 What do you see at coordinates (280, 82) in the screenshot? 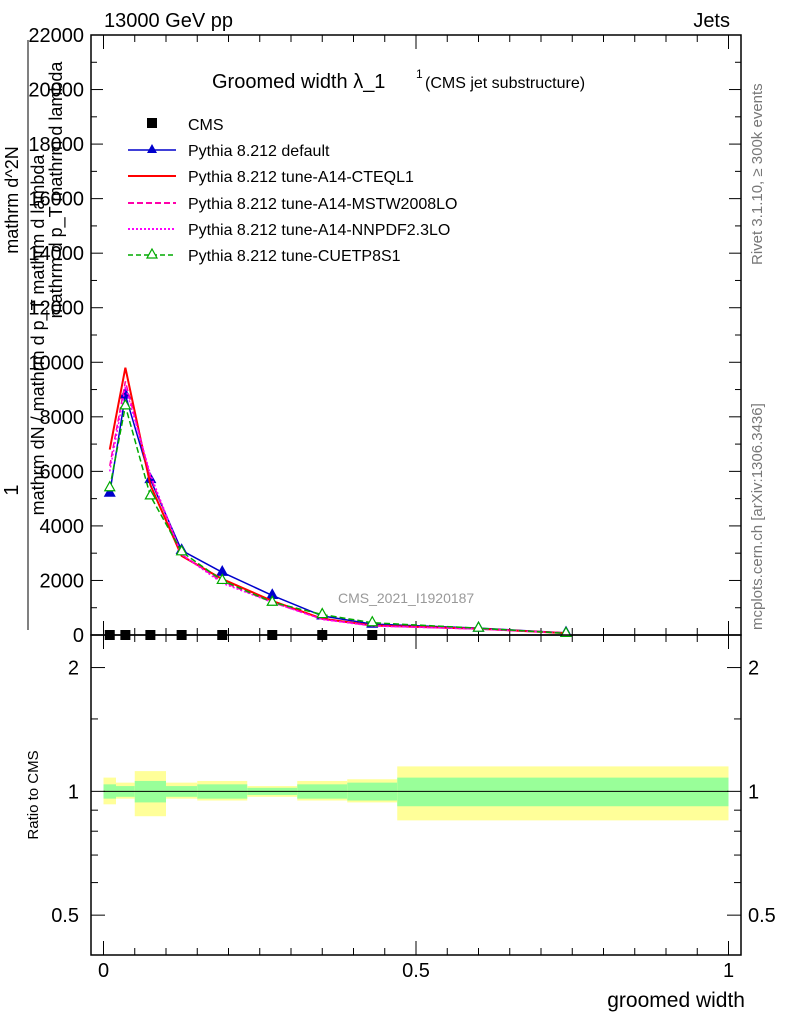
I see `chart-title-text: Groomed width` at bounding box center [280, 82].